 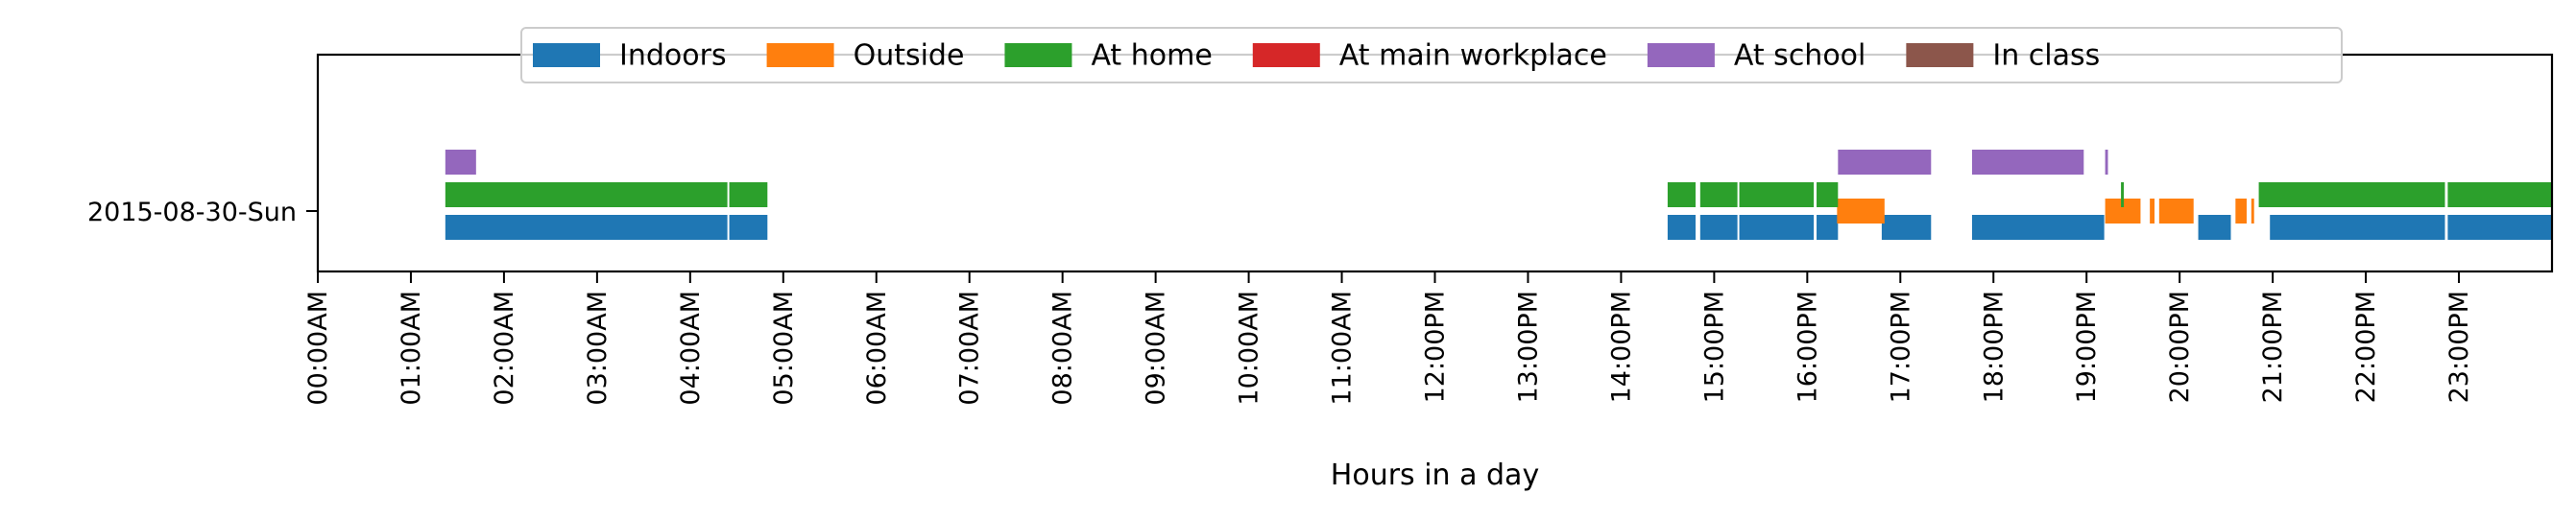 What do you see at coordinates (2366, 347) in the screenshot?
I see `x-tick-label: 22:00PM` at bounding box center [2366, 347].